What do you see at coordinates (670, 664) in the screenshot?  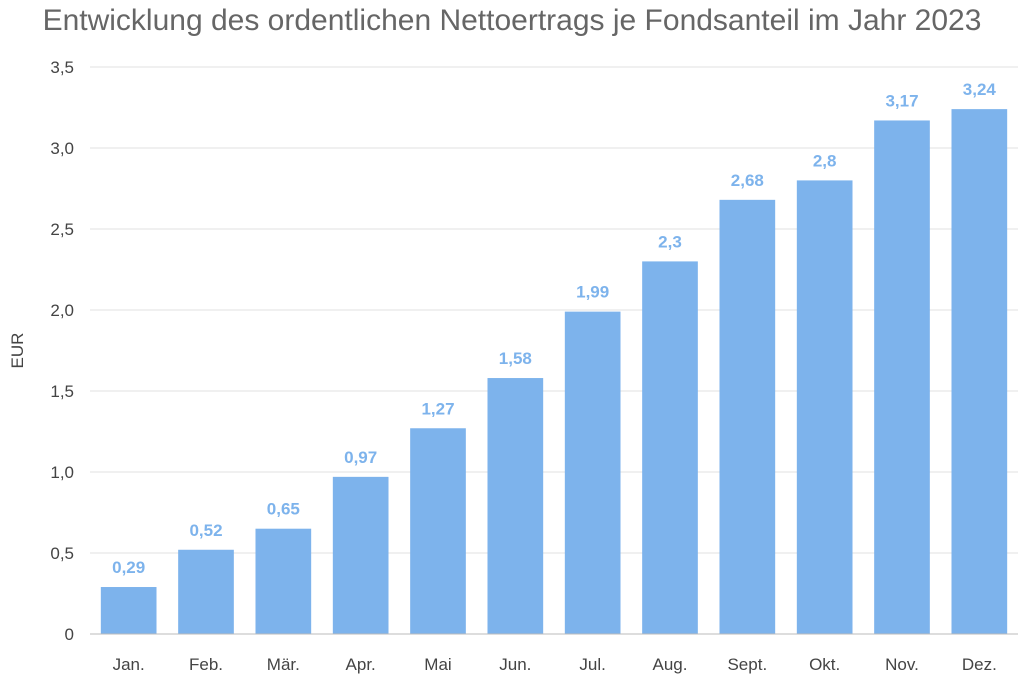 I see `x-tick-label: Aug.` at bounding box center [670, 664].